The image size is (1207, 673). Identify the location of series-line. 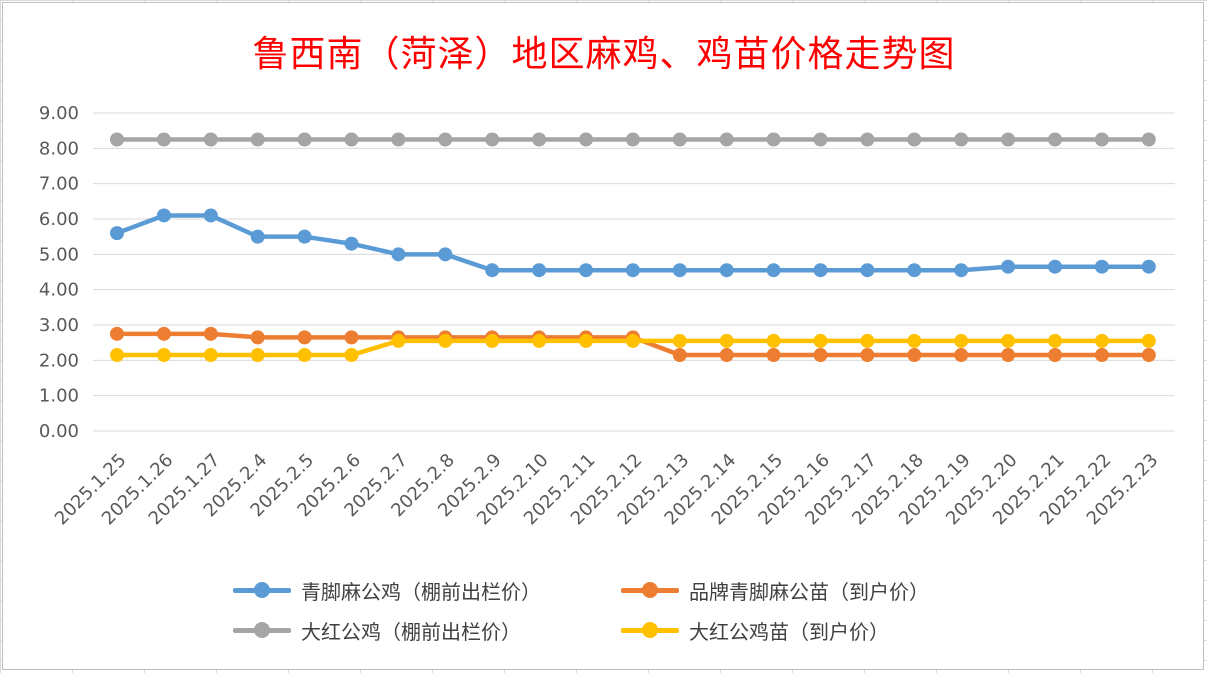
(633, 243).